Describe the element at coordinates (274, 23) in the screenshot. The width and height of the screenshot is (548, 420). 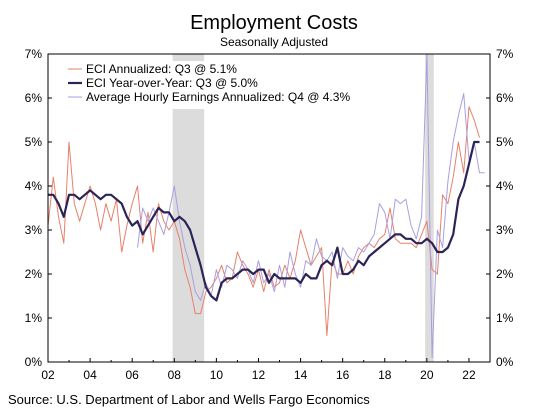
I see `chart-title: Employment Costs` at that location.